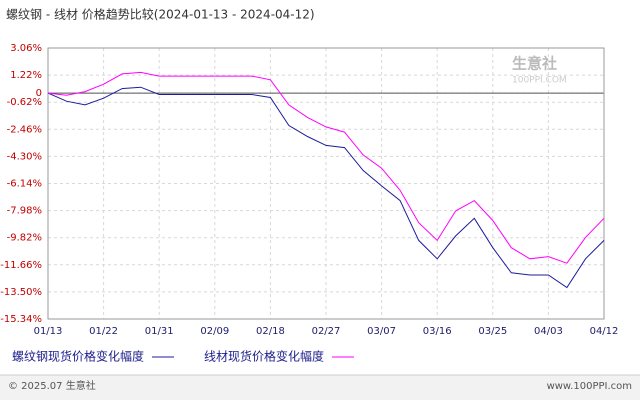 The image size is (640, 400). Describe the element at coordinates (24, 184) in the screenshot. I see `y-tick-label: -6.14%` at that location.